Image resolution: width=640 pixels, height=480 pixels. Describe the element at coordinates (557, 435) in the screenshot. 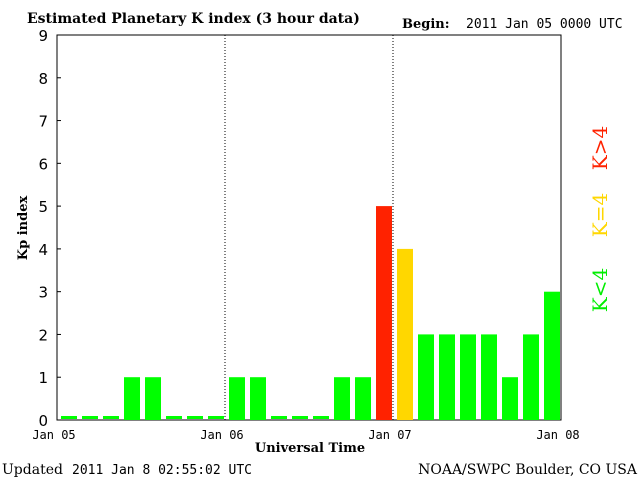

I see `x-tick-label: Jan 08` at that location.